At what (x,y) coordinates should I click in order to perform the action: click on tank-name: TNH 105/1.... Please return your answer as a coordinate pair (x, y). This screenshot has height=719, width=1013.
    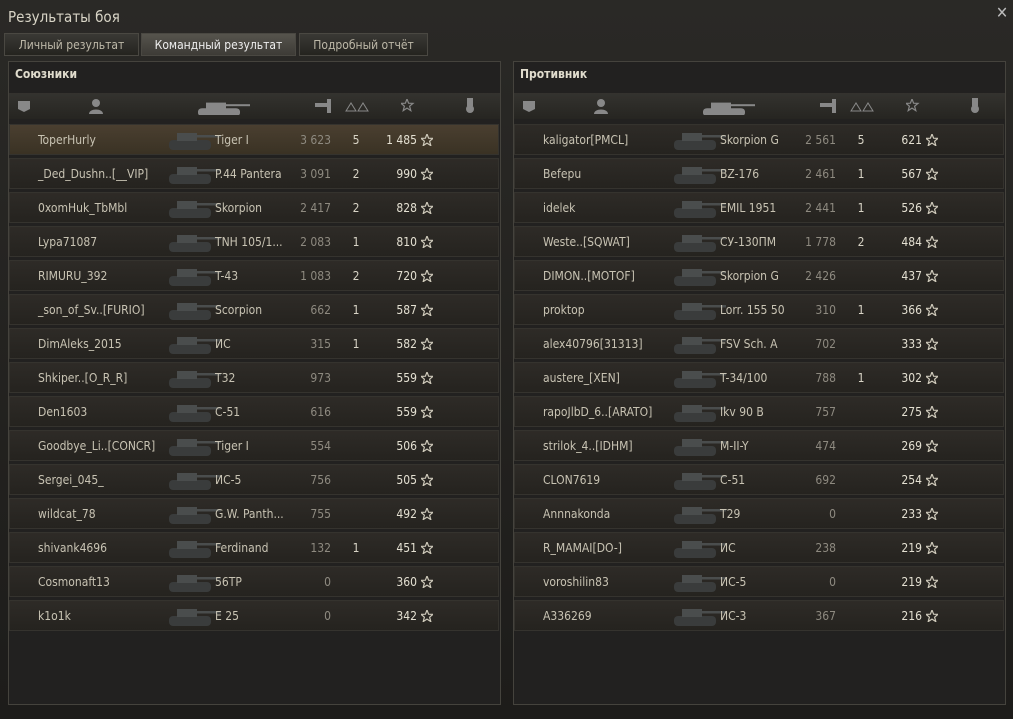
    Looking at the image, I should click on (249, 242).